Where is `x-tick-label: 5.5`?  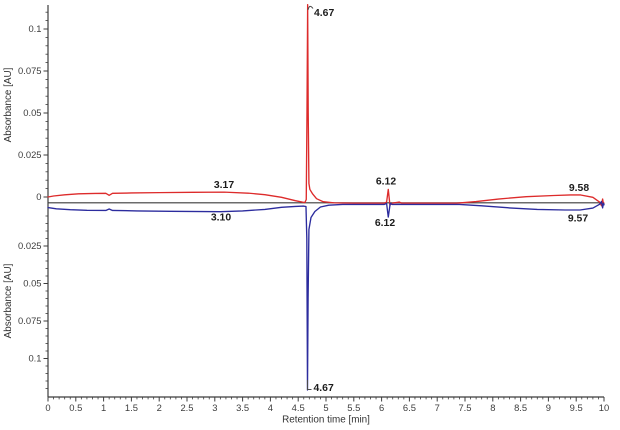 x-tick-label: 5.5 is located at coordinates (353, 407).